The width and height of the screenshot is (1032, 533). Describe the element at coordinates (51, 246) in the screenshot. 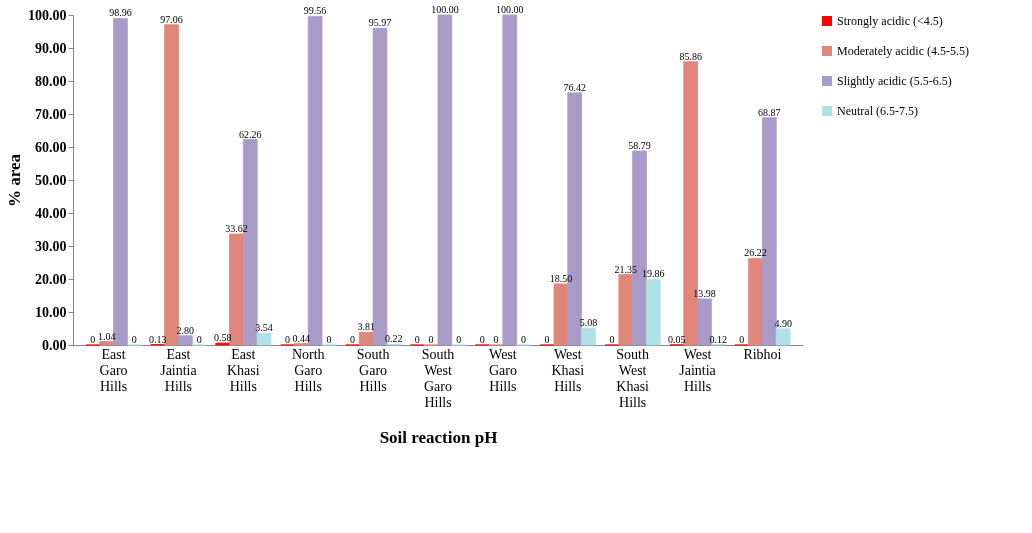

I see `y-tick-label: 30.00` at that location.